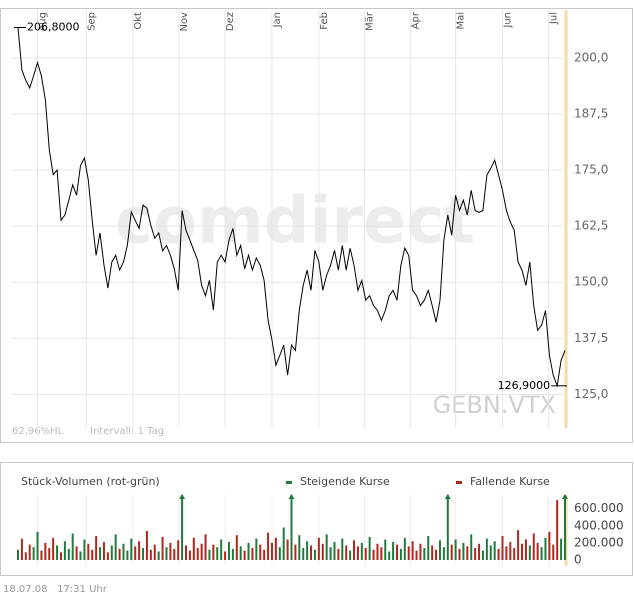 The height and width of the screenshot is (597, 634). What do you see at coordinates (591, 114) in the screenshot?
I see `y-tick-label: 187,5` at bounding box center [591, 114].